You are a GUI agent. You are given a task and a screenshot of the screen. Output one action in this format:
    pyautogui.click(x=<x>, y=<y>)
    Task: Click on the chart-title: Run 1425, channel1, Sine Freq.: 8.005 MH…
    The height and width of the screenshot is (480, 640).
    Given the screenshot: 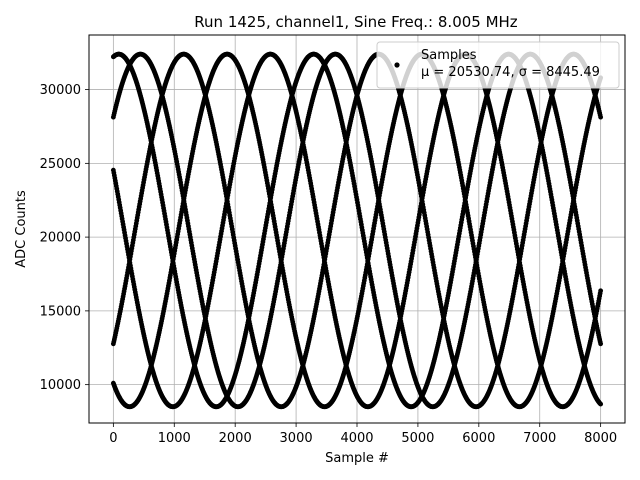 What is the action you would take?
    pyautogui.click(x=356, y=22)
    